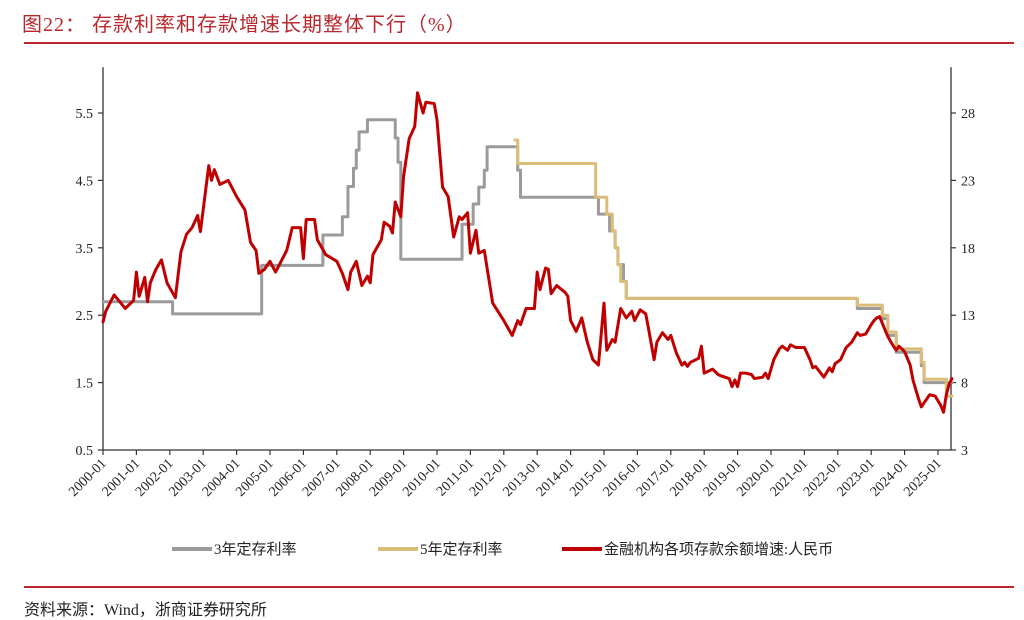  Describe the element at coordinates (519, 587) in the screenshot. I see `footer-divider` at that location.